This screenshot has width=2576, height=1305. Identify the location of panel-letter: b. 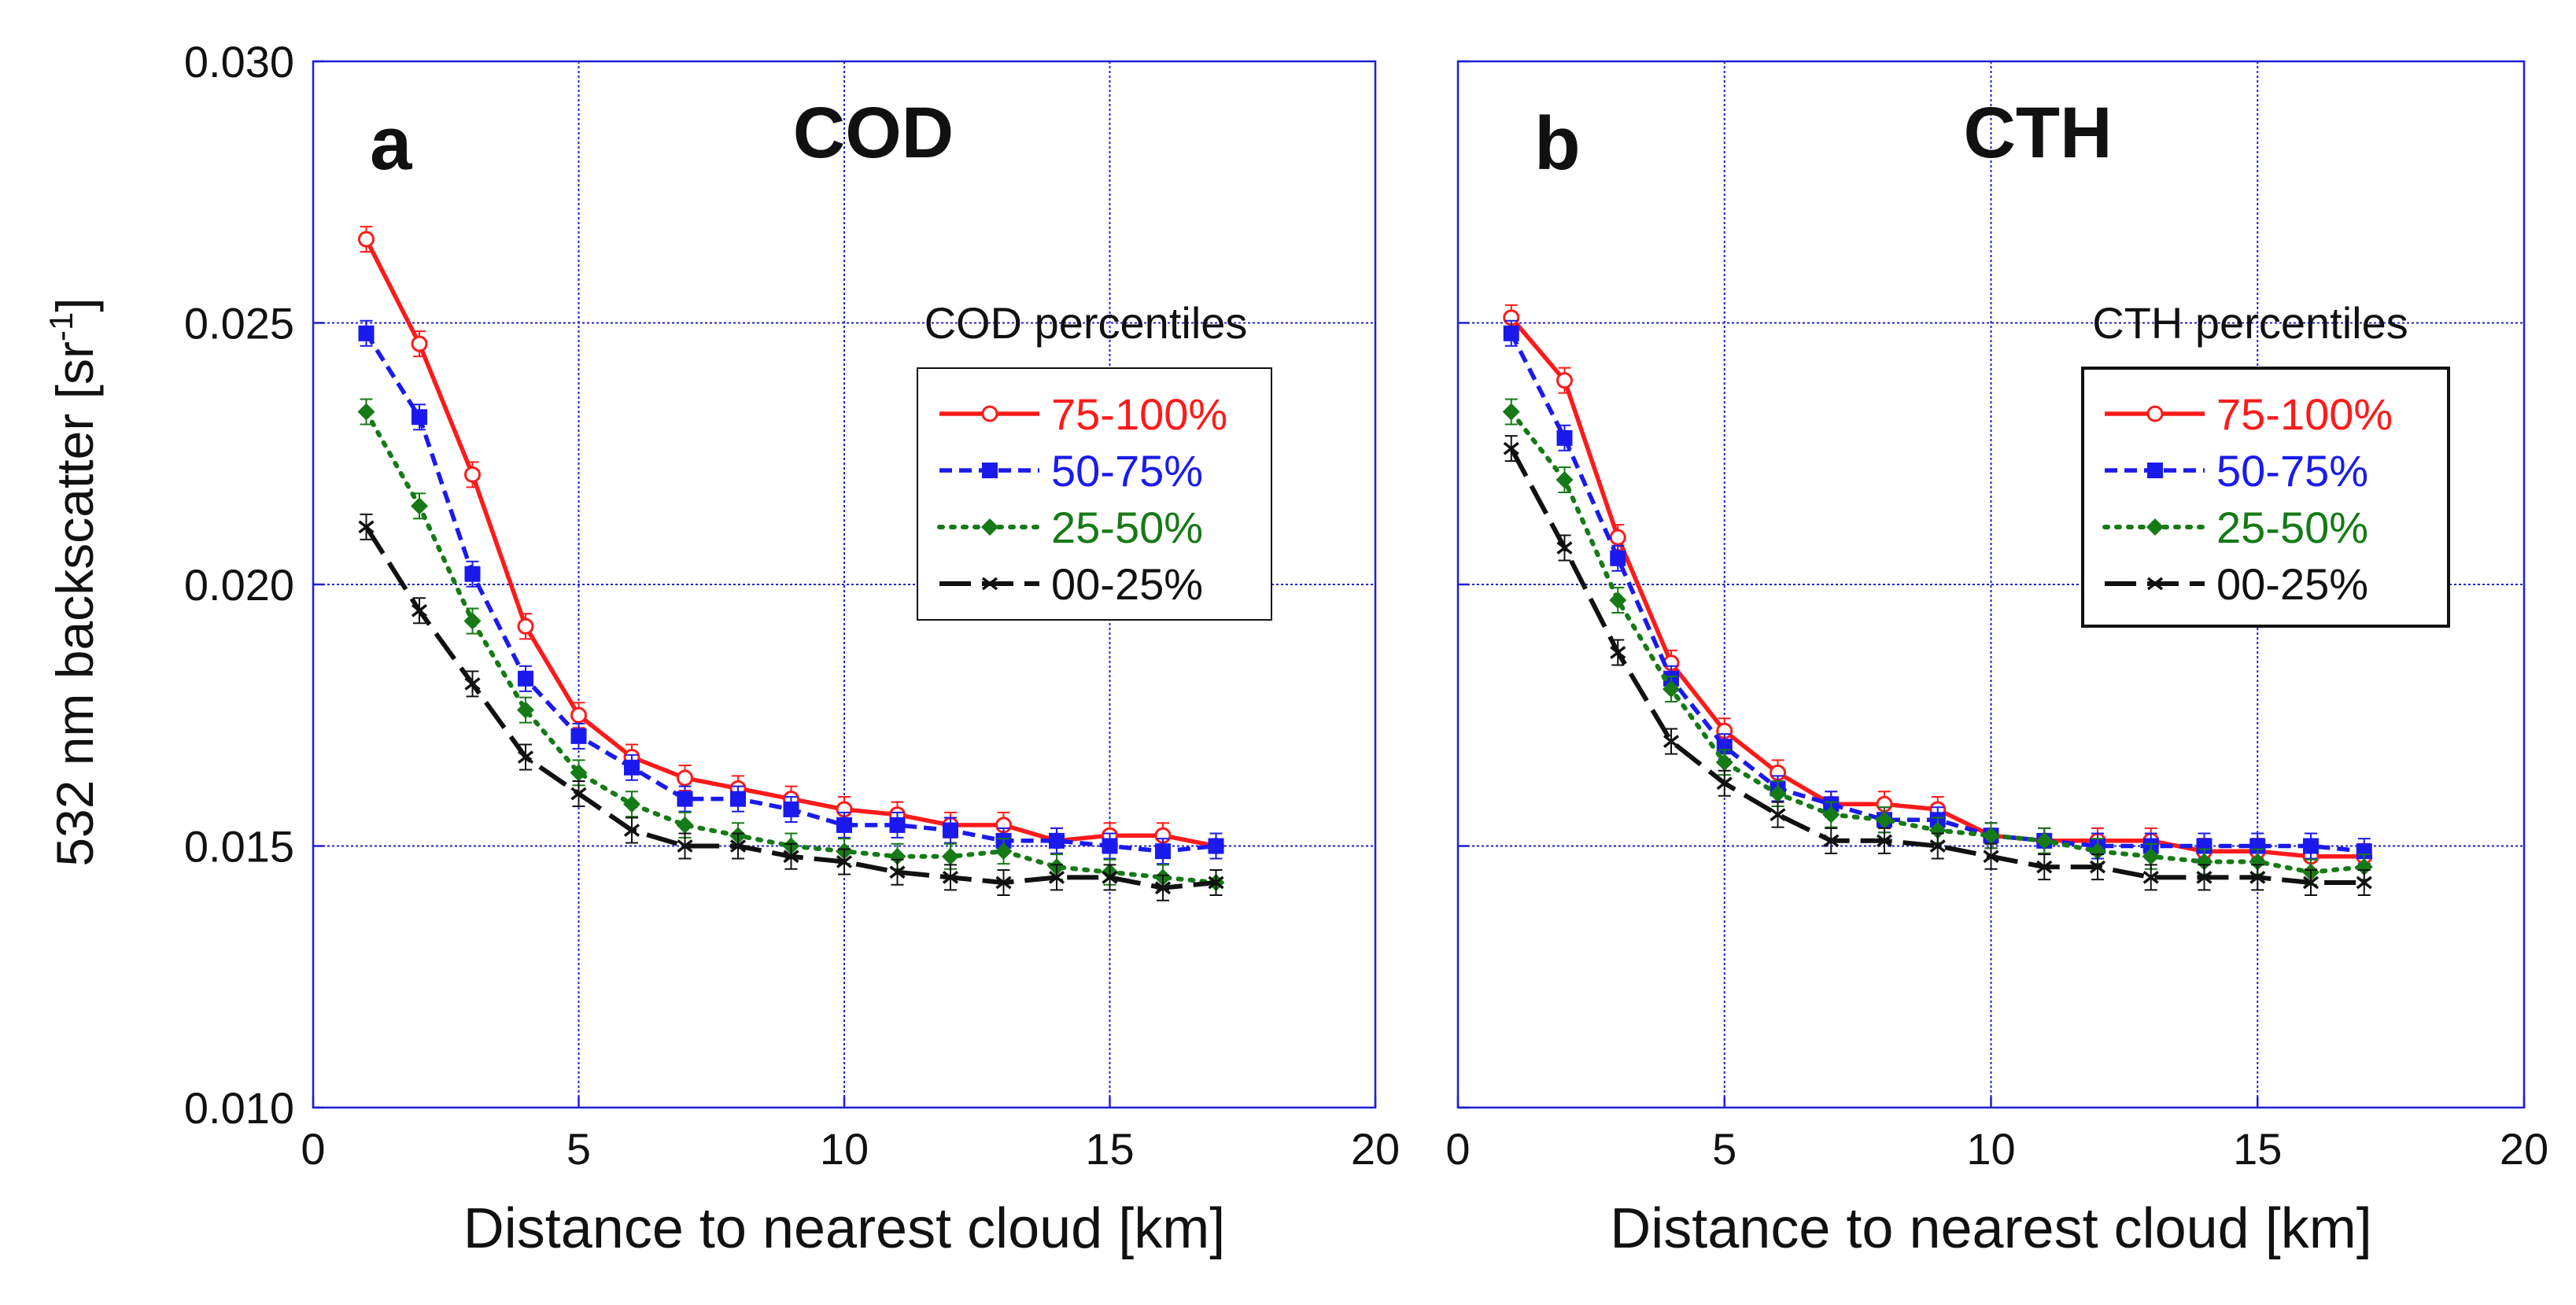
(1557, 143).